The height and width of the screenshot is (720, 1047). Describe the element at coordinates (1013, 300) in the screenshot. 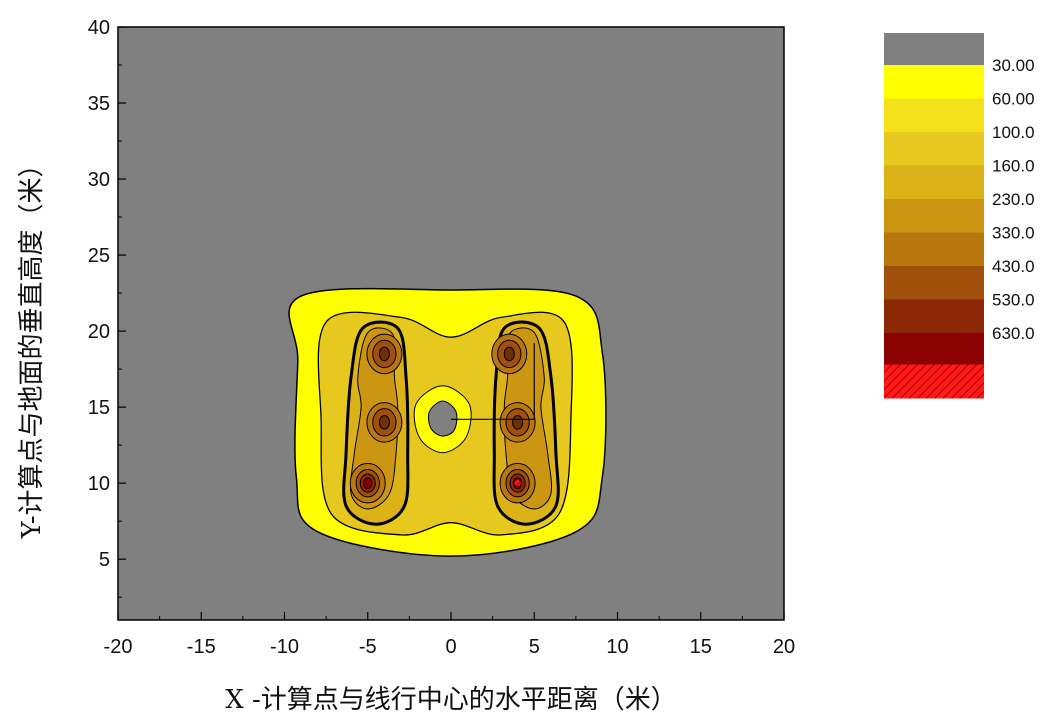

I see `legend-label: 530.0` at that location.